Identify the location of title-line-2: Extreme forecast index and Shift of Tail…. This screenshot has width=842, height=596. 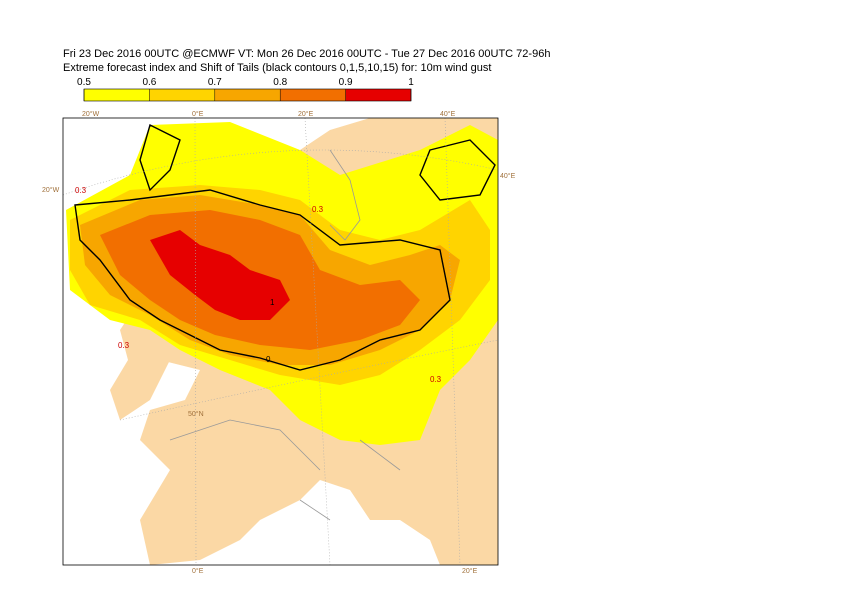
(277, 68).